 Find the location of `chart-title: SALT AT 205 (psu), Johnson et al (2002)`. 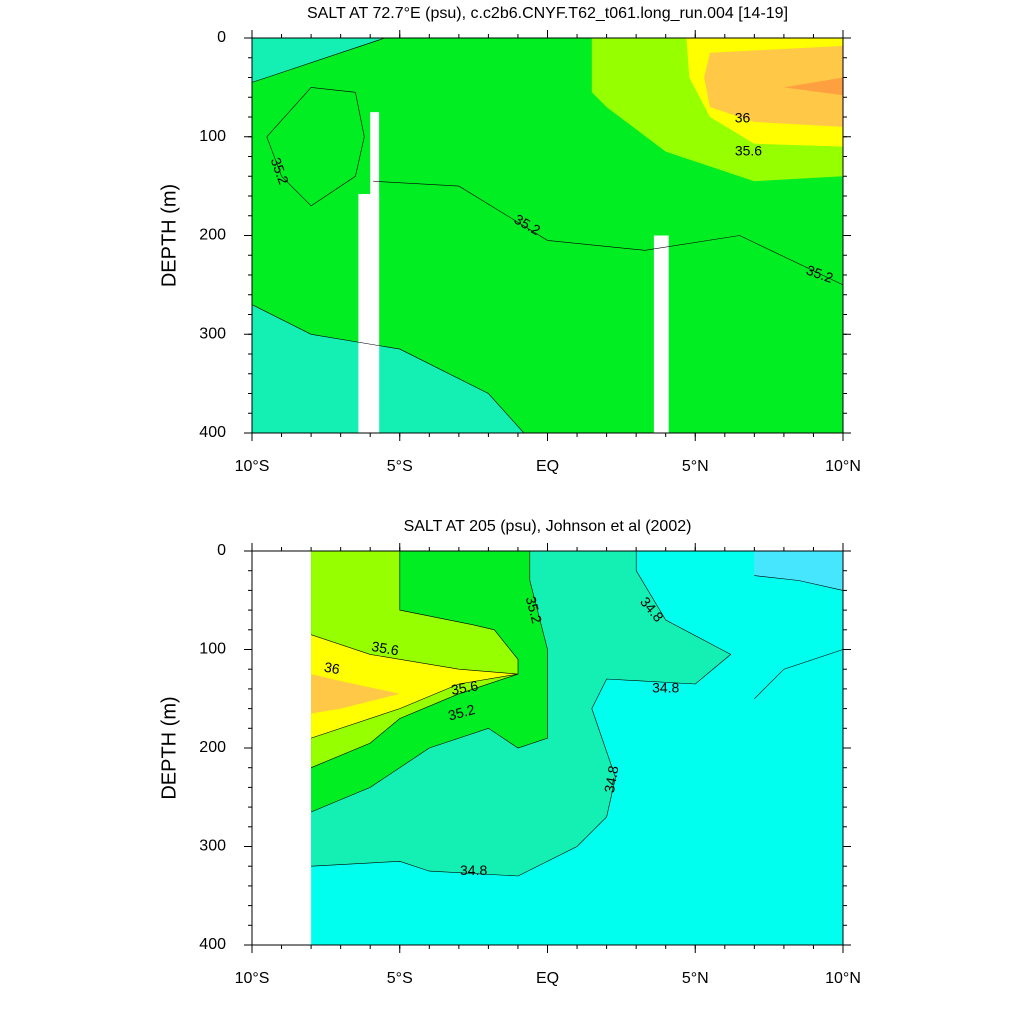

chart-title: SALT AT 205 (psu), Johnson et al (2002) is located at coordinates (548, 526).